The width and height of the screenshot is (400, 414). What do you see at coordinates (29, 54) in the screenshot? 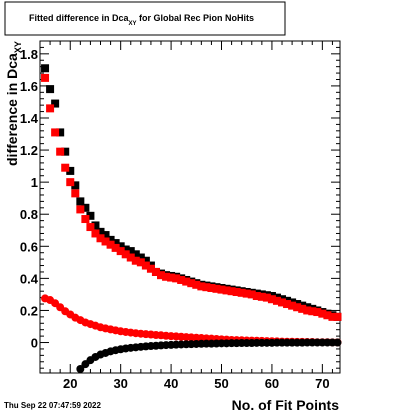
I see `y-tick-label: 1.8` at bounding box center [29, 54].